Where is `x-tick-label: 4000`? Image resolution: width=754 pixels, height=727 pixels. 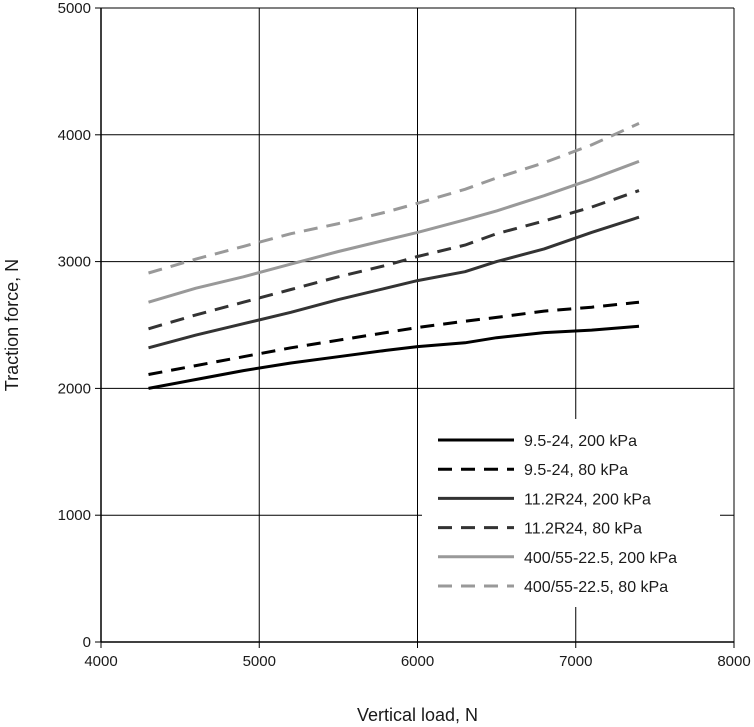 x-tick-label: 4000 is located at coordinates (100, 661).